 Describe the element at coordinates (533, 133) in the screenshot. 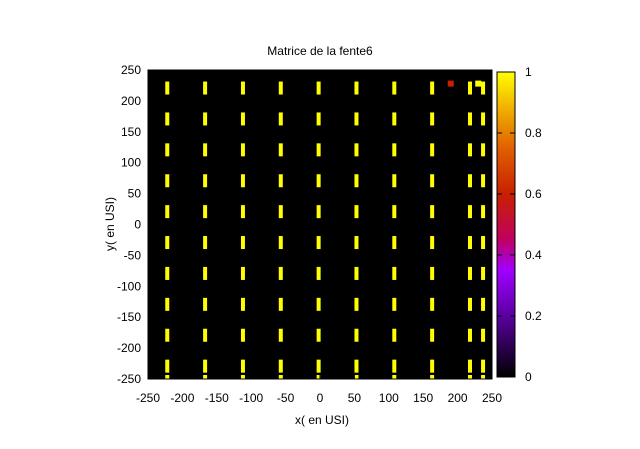

I see `colorbar-tick-label: 0.8` at that location.